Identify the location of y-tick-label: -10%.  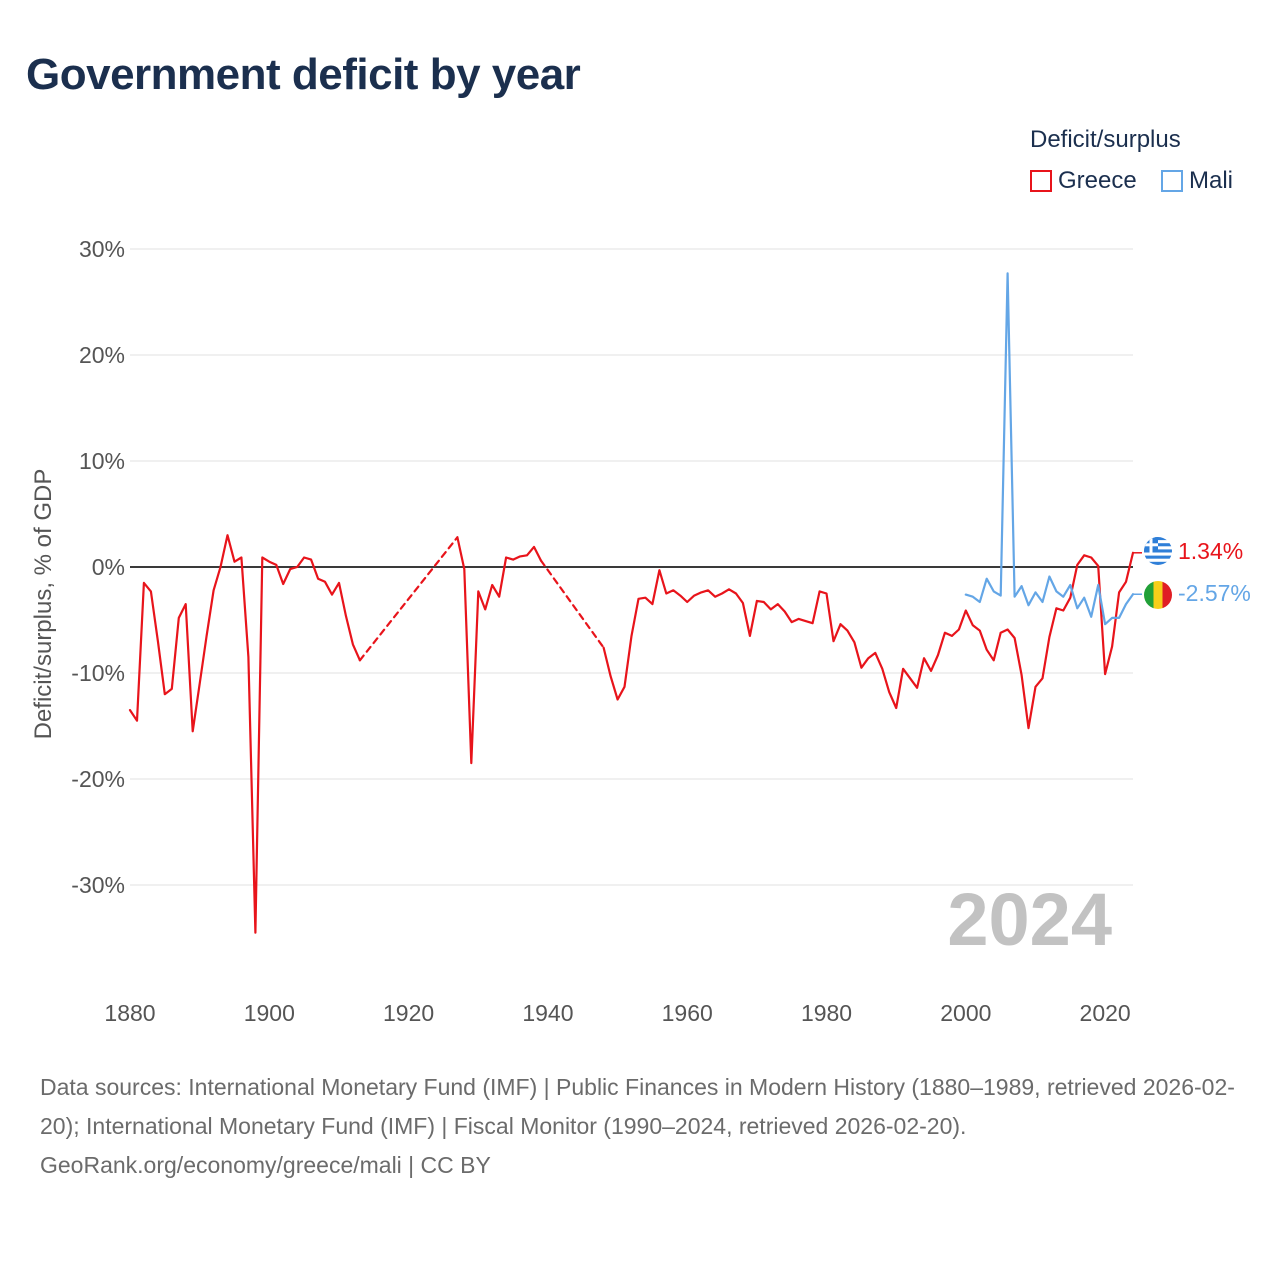
(98, 673).